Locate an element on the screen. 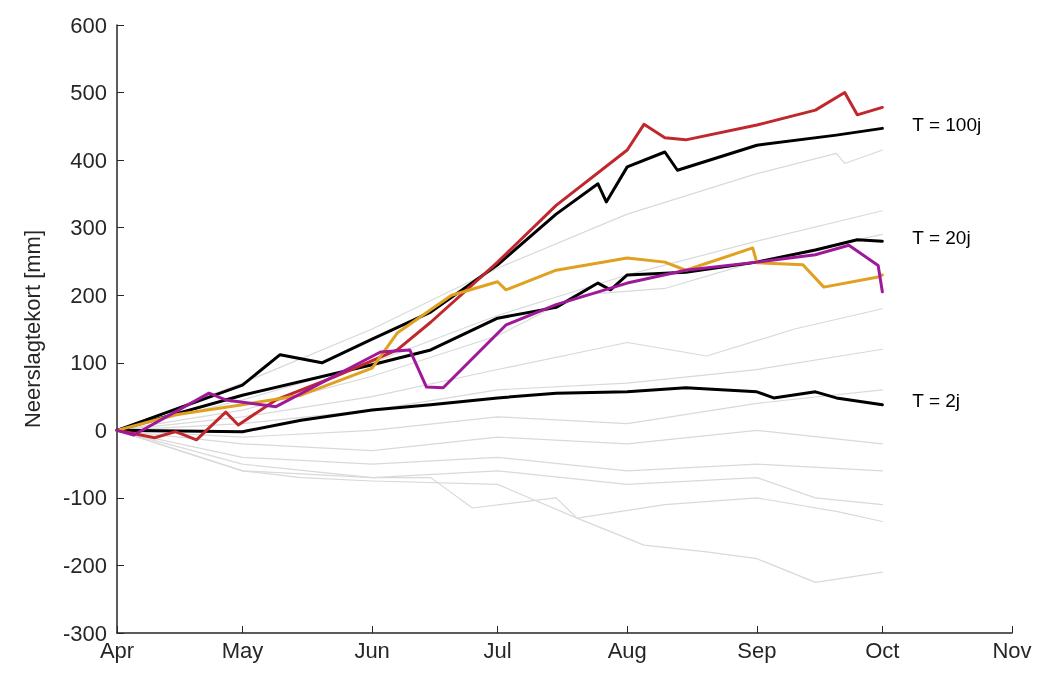 The width and height of the screenshot is (1043, 679). y-tick-label: -200 is located at coordinates (84, 565).